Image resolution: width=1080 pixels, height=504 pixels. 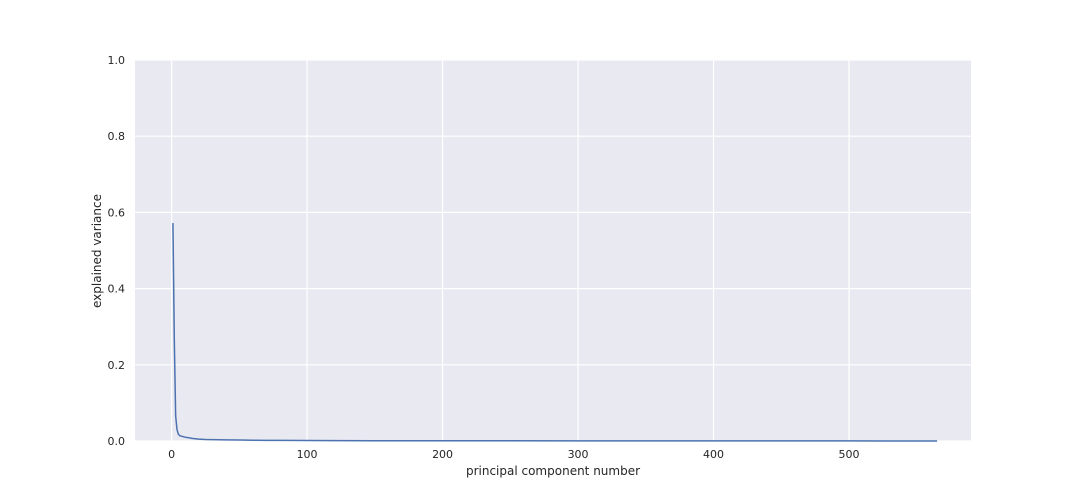 I want to click on y-tick-label: 0.4, so click(x=117, y=289).